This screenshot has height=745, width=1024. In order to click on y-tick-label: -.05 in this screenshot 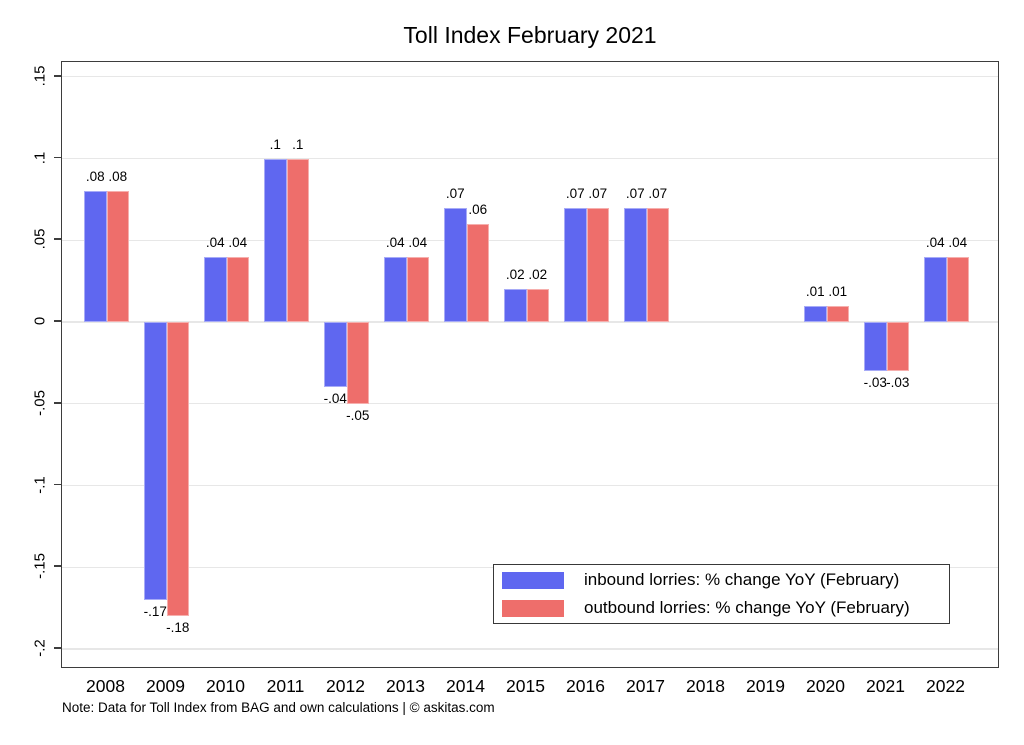, I will do `click(40, 402)`.